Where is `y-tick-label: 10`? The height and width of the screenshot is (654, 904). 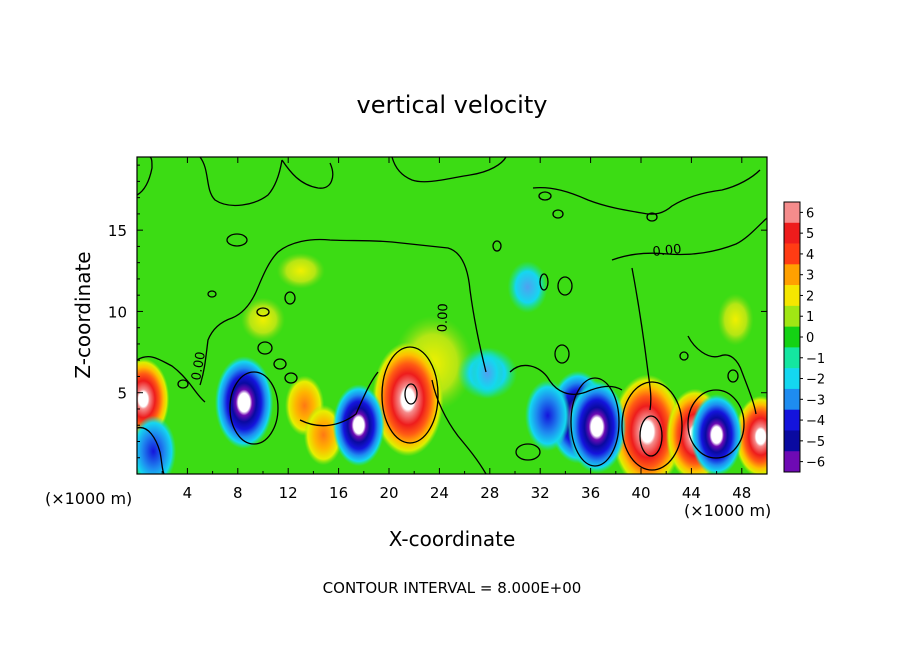
y-tick-label: 10 is located at coordinates (117, 312).